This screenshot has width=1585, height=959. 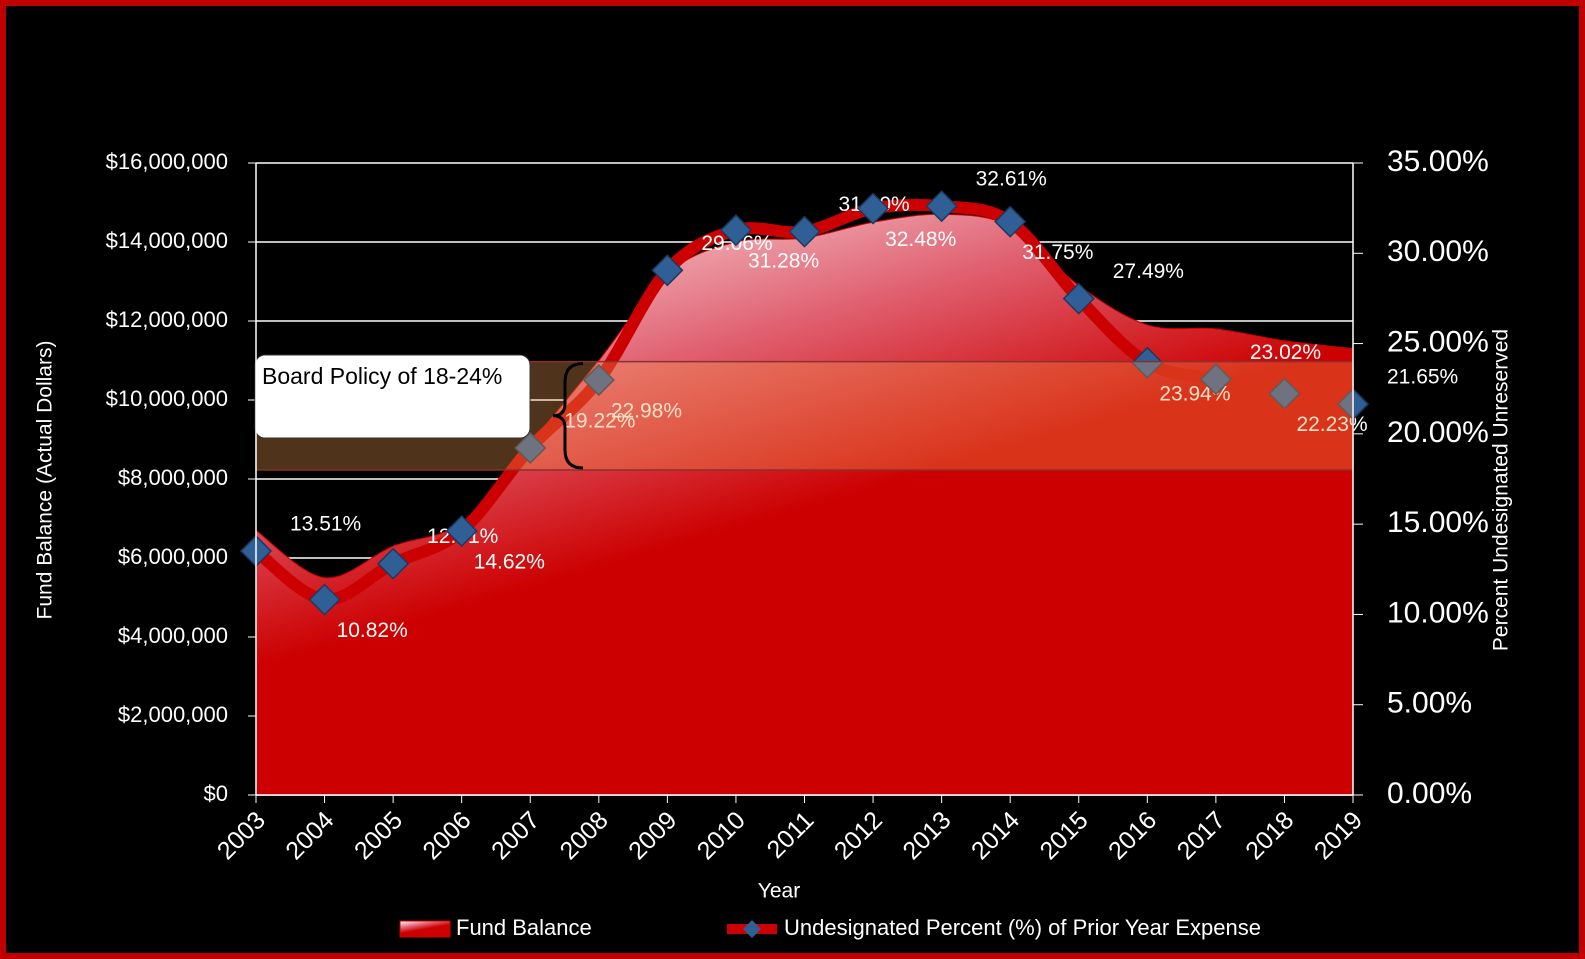 What do you see at coordinates (216, 793) in the screenshot?
I see `y-tick-label: $0` at bounding box center [216, 793].